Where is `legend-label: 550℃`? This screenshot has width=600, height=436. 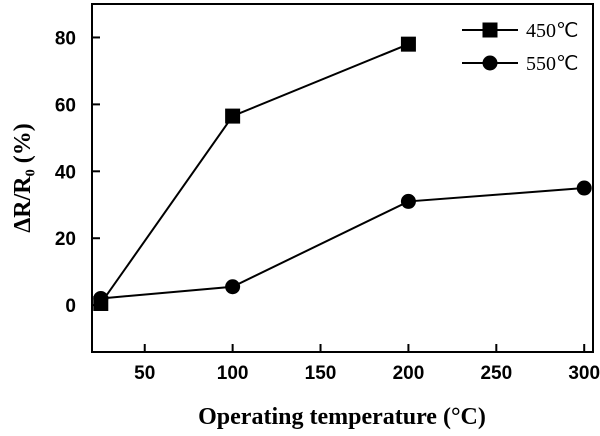 legend-label: 550℃ is located at coordinates (552, 64).